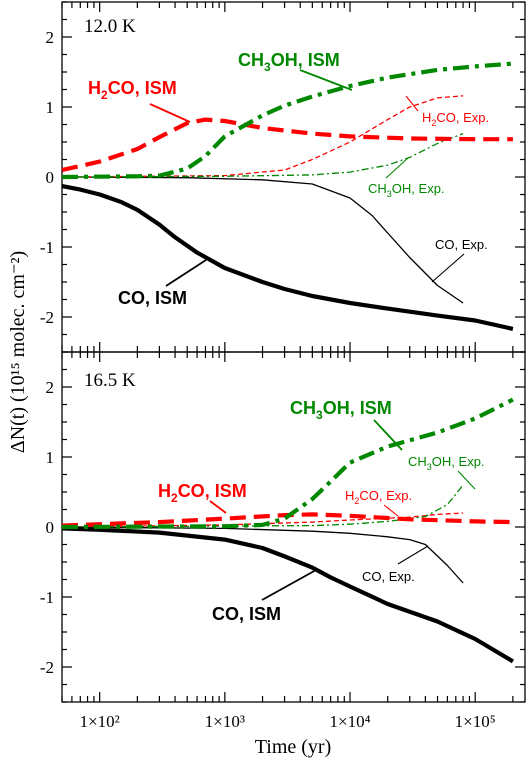  What do you see at coordinates (288, 721) in the screenshot?
I see `x-tick-labels: 1×10² 1×10³ 1×10⁴ 1×10⁵` at bounding box center [288, 721].